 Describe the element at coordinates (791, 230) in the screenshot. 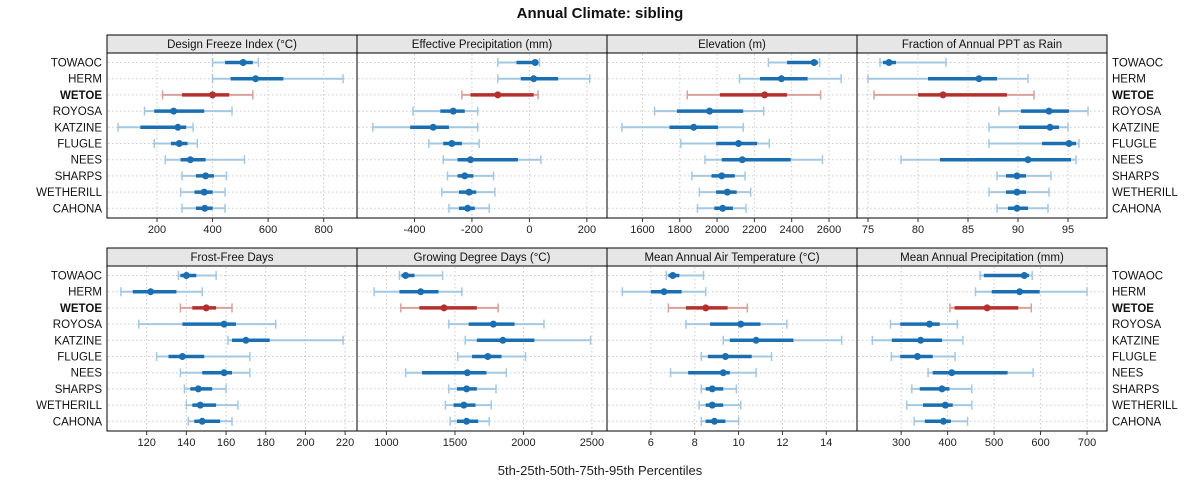

I see `x-tick-label: 2400` at that location.